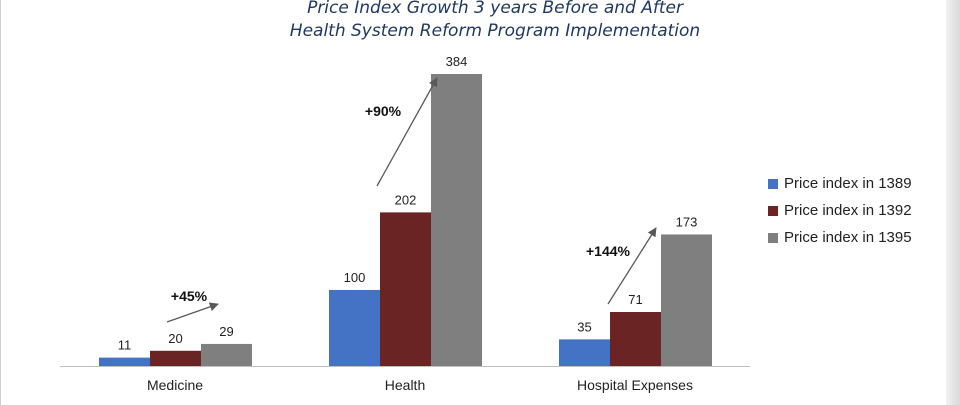 The width and height of the screenshot is (960, 405). What do you see at coordinates (848, 237) in the screenshot?
I see `legend-label-1395: Price index in 1395` at bounding box center [848, 237].